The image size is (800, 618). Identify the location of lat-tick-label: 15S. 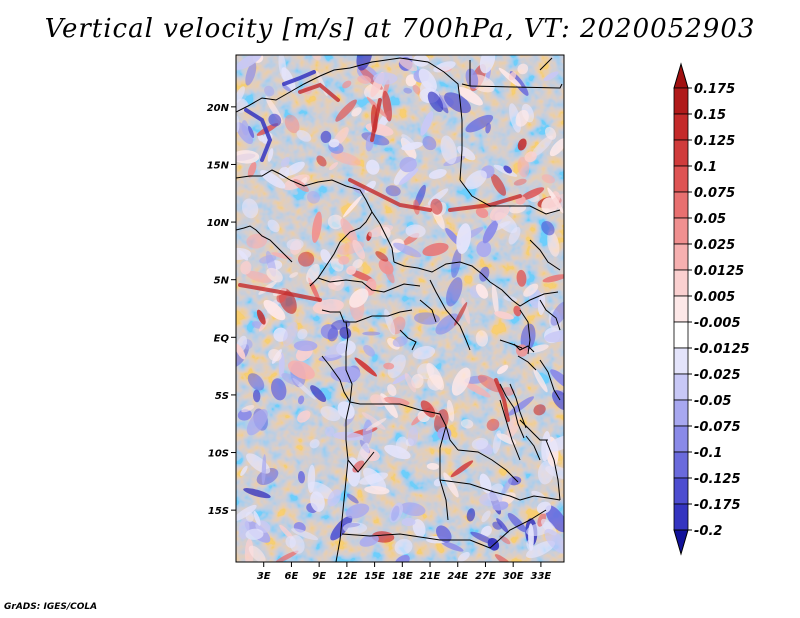
(218, 511).